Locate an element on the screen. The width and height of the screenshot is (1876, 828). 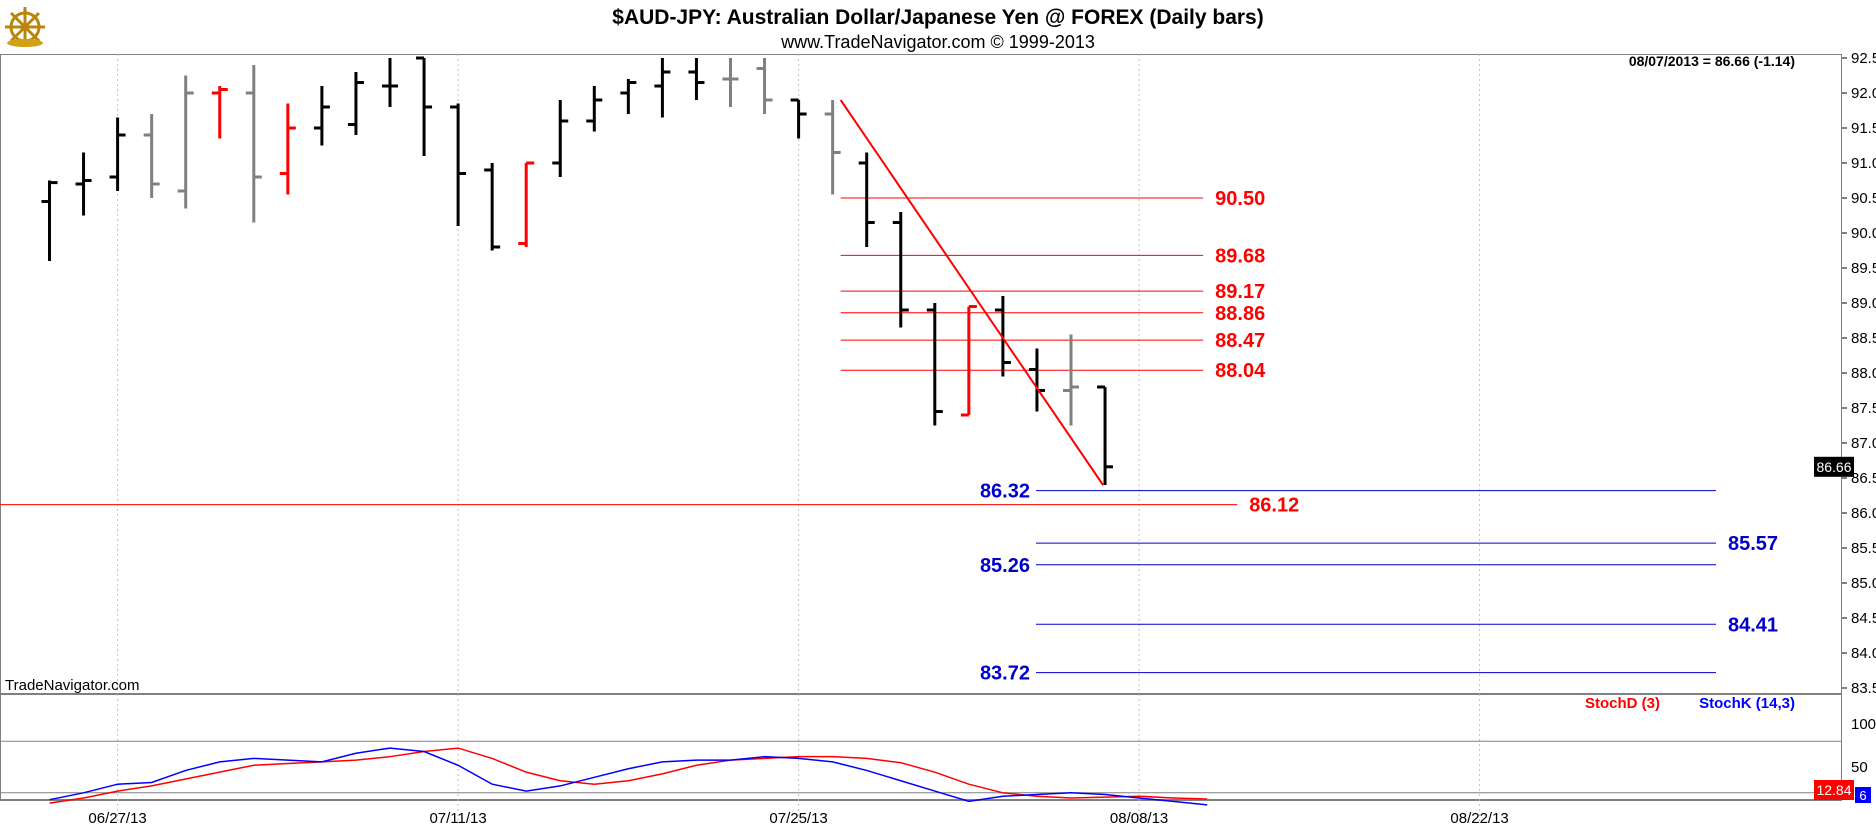
support-label: 86.32 is located at coordinates (1005, 492).